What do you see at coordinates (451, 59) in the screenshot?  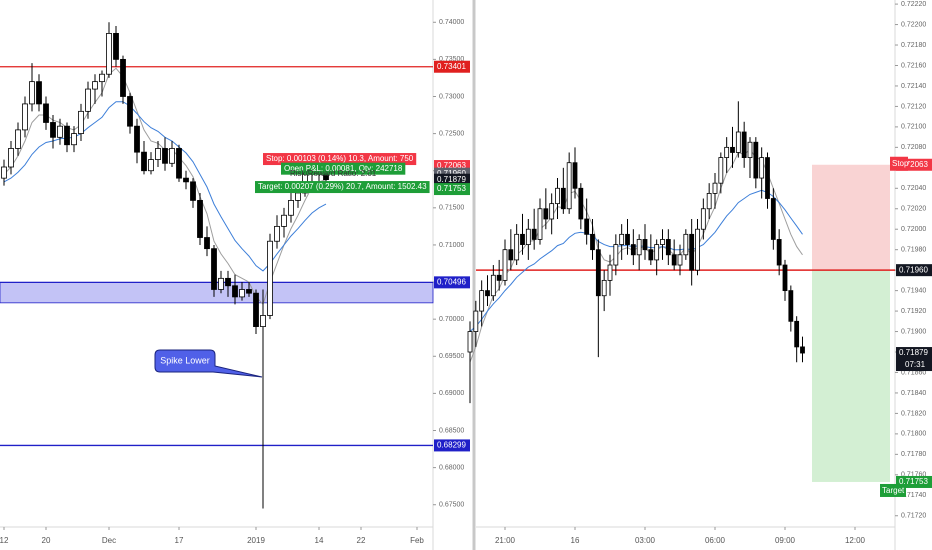 I see `y-tick-label: 0.73500` at bounding box center [451, 59].